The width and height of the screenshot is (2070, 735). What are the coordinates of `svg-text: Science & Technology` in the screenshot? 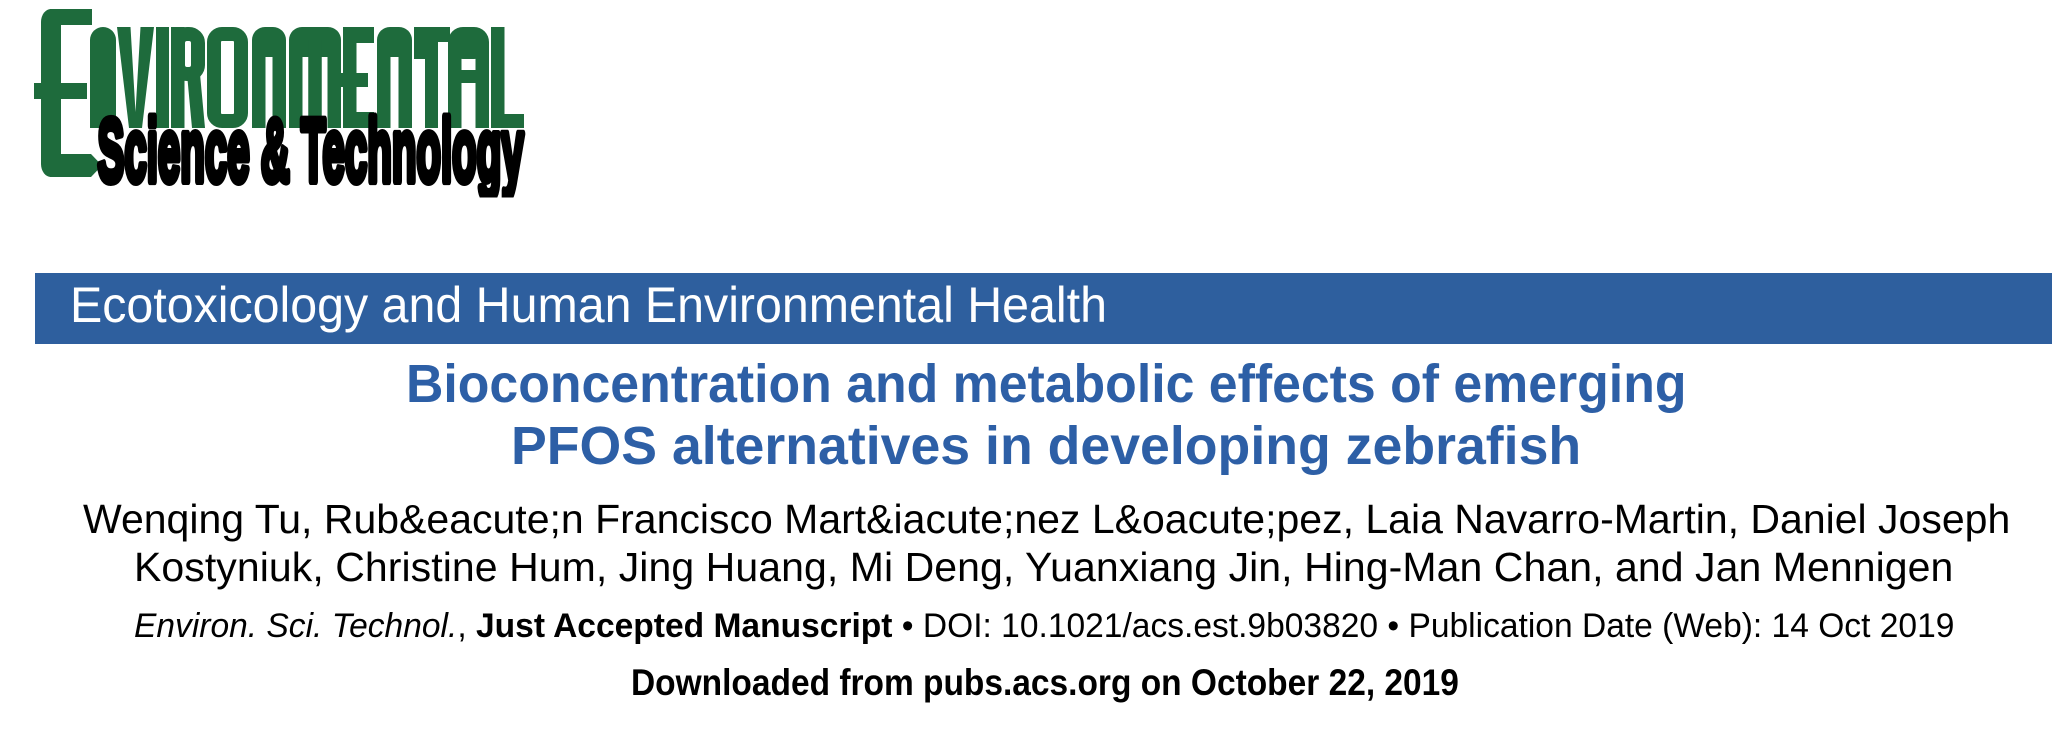 It's located at (311, 150).